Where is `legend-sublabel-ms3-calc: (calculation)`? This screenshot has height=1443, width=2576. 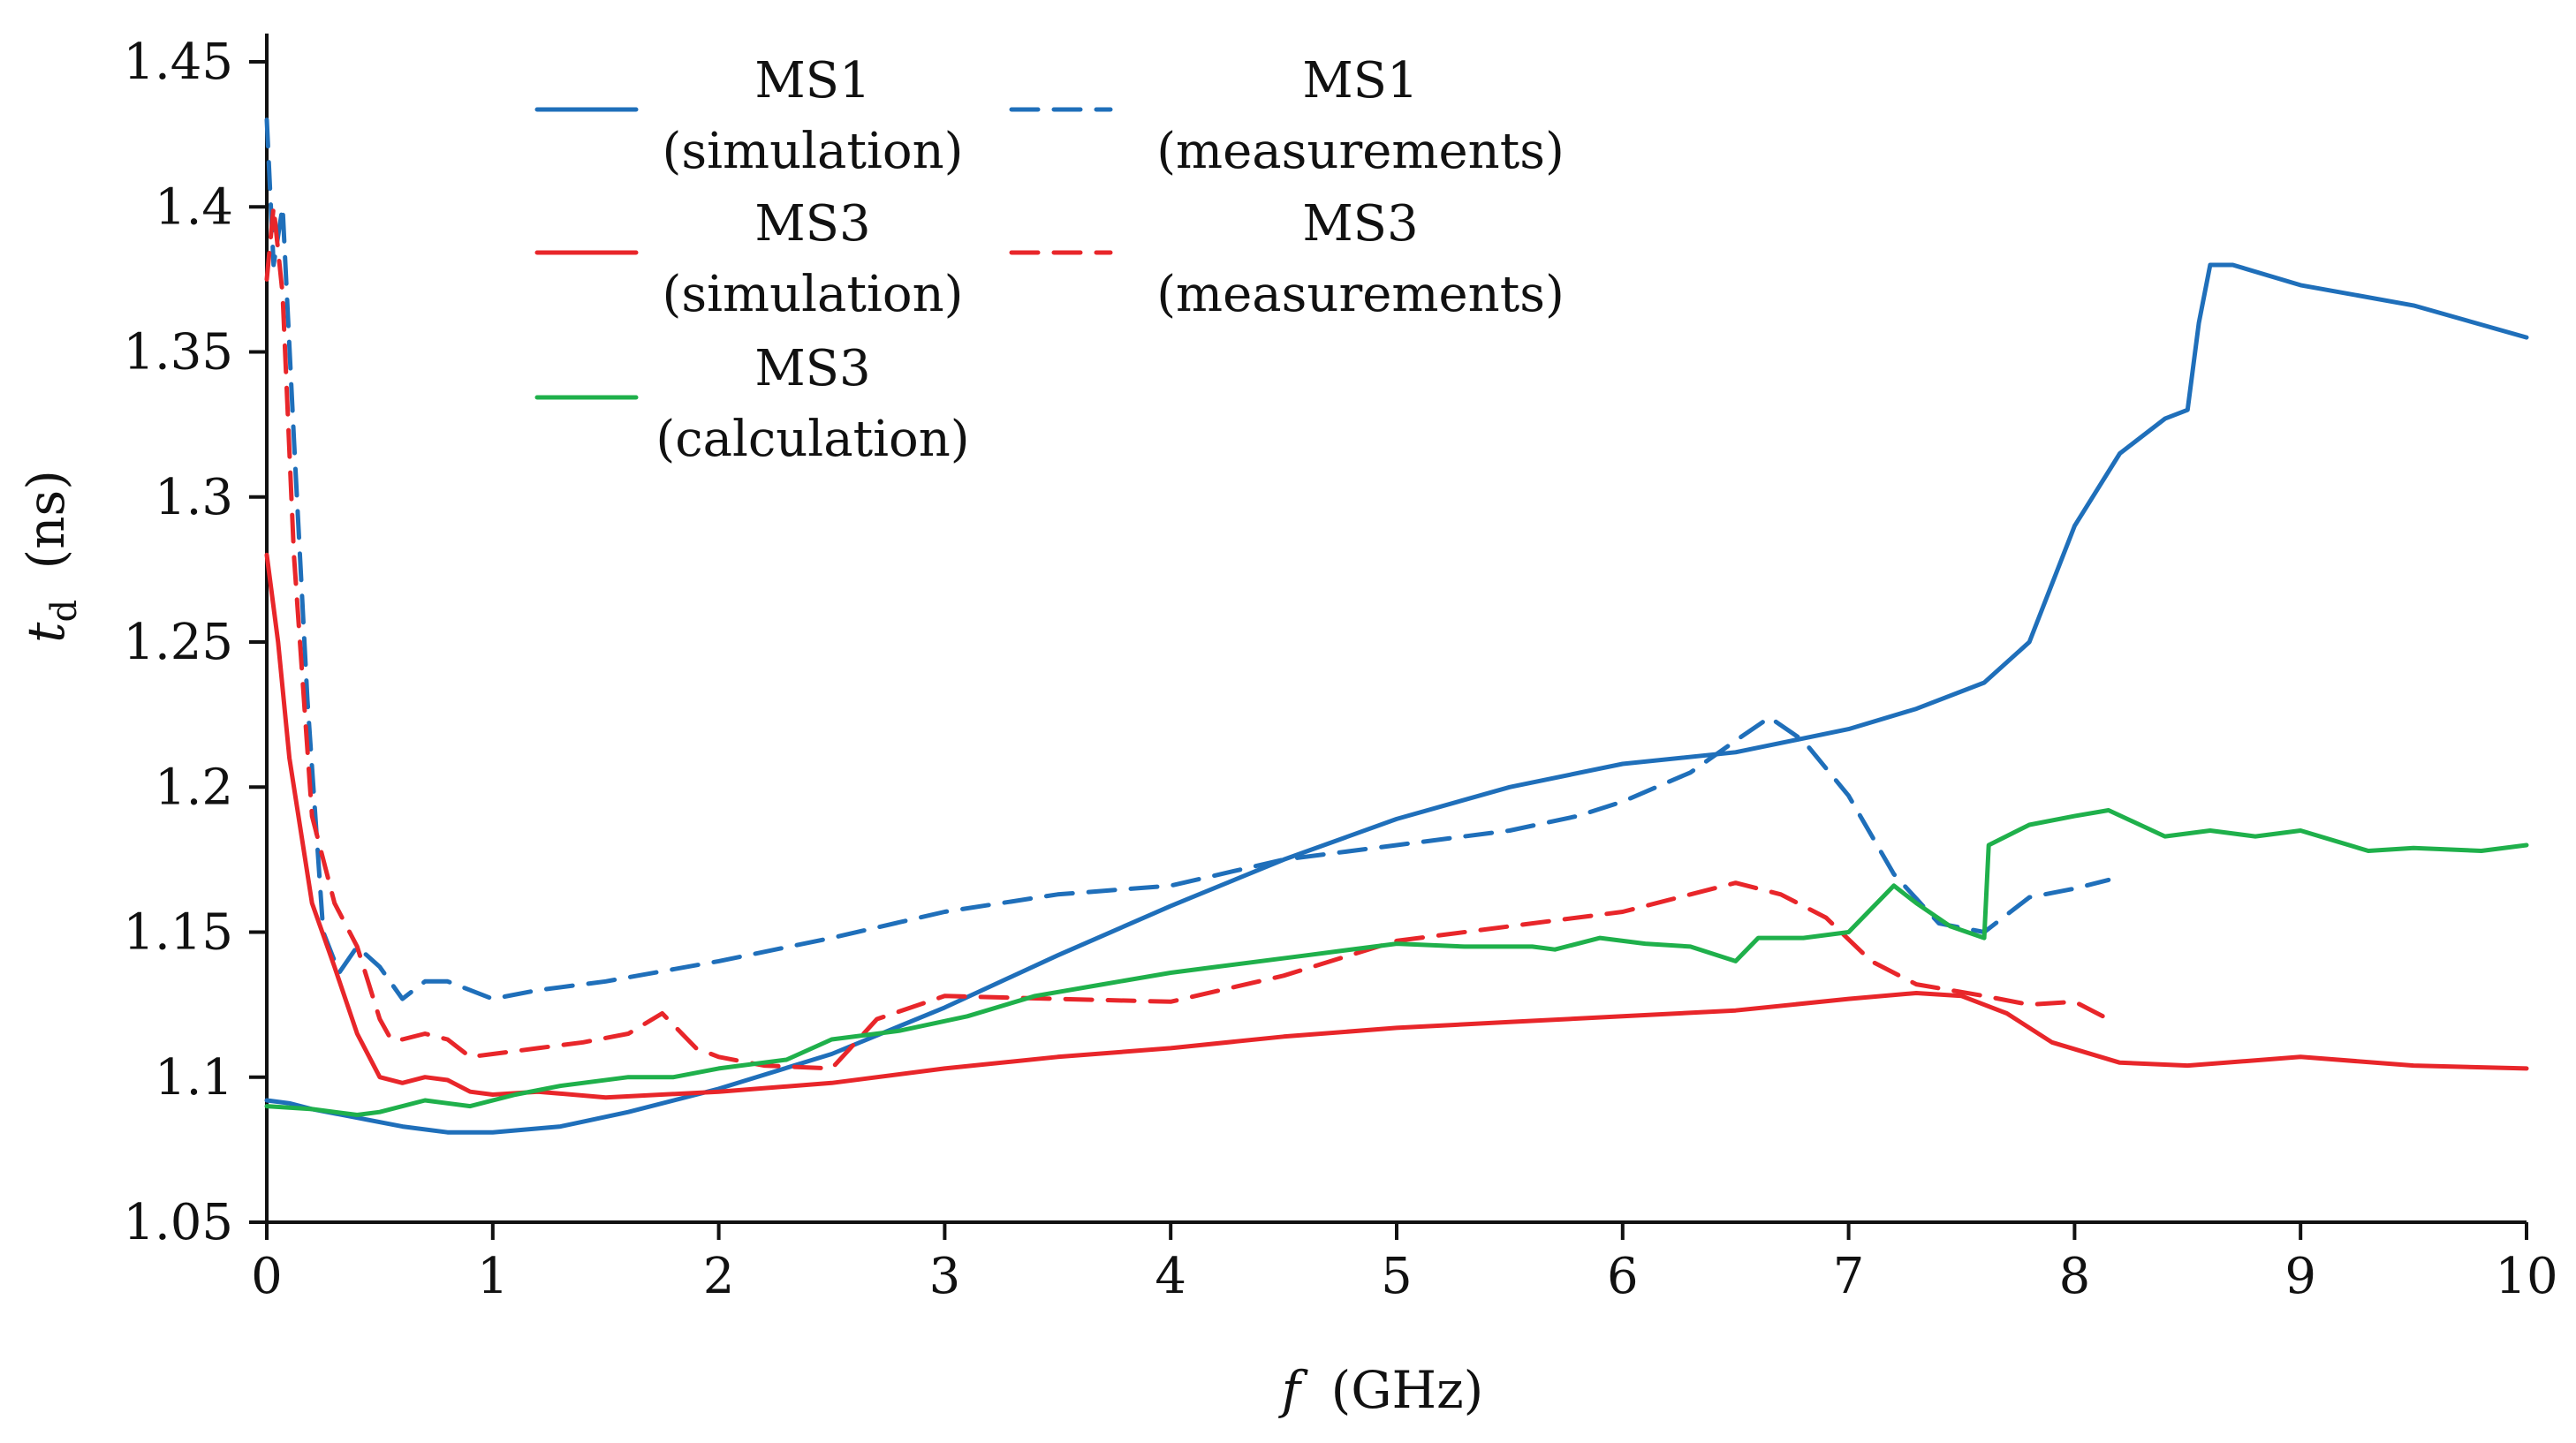
legend-sublabel-ms3-calc: (calculation) is located at coordinates (812, 439).